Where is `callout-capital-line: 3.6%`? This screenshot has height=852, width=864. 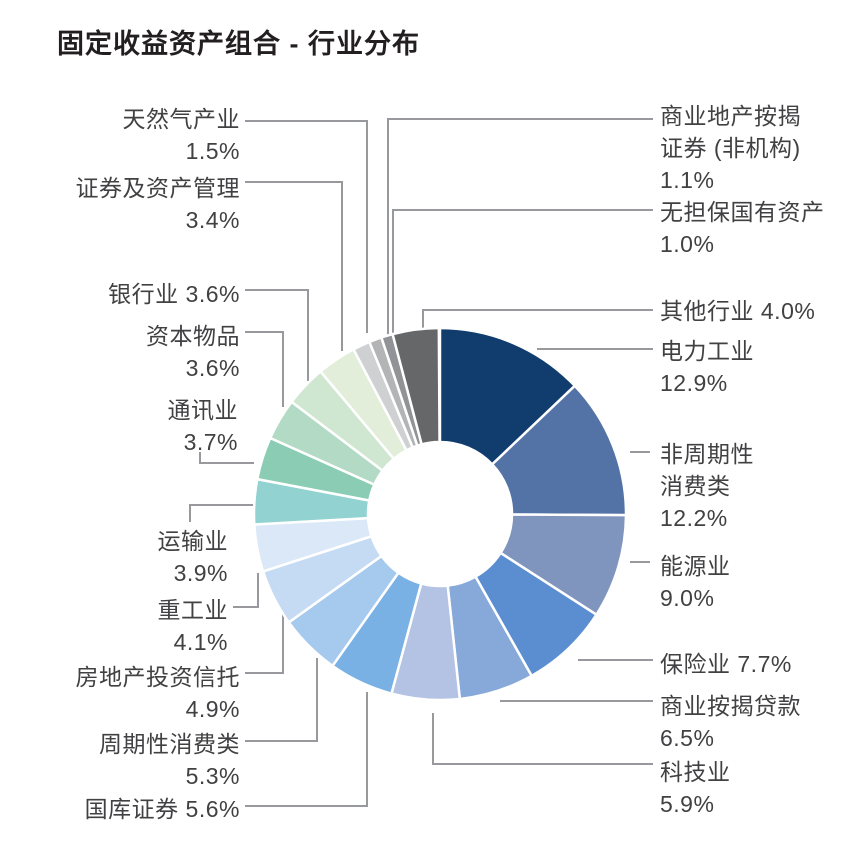 callout-capital-line: 3.6% is located at coordinates (212, 368).